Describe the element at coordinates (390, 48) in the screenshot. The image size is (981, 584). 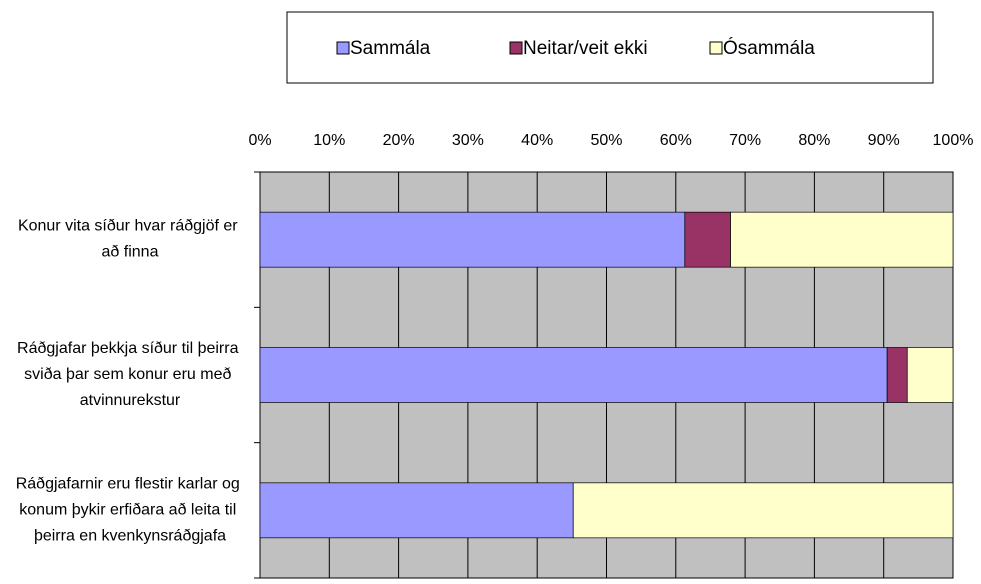
I see `legend-label: Sammála` at that location.